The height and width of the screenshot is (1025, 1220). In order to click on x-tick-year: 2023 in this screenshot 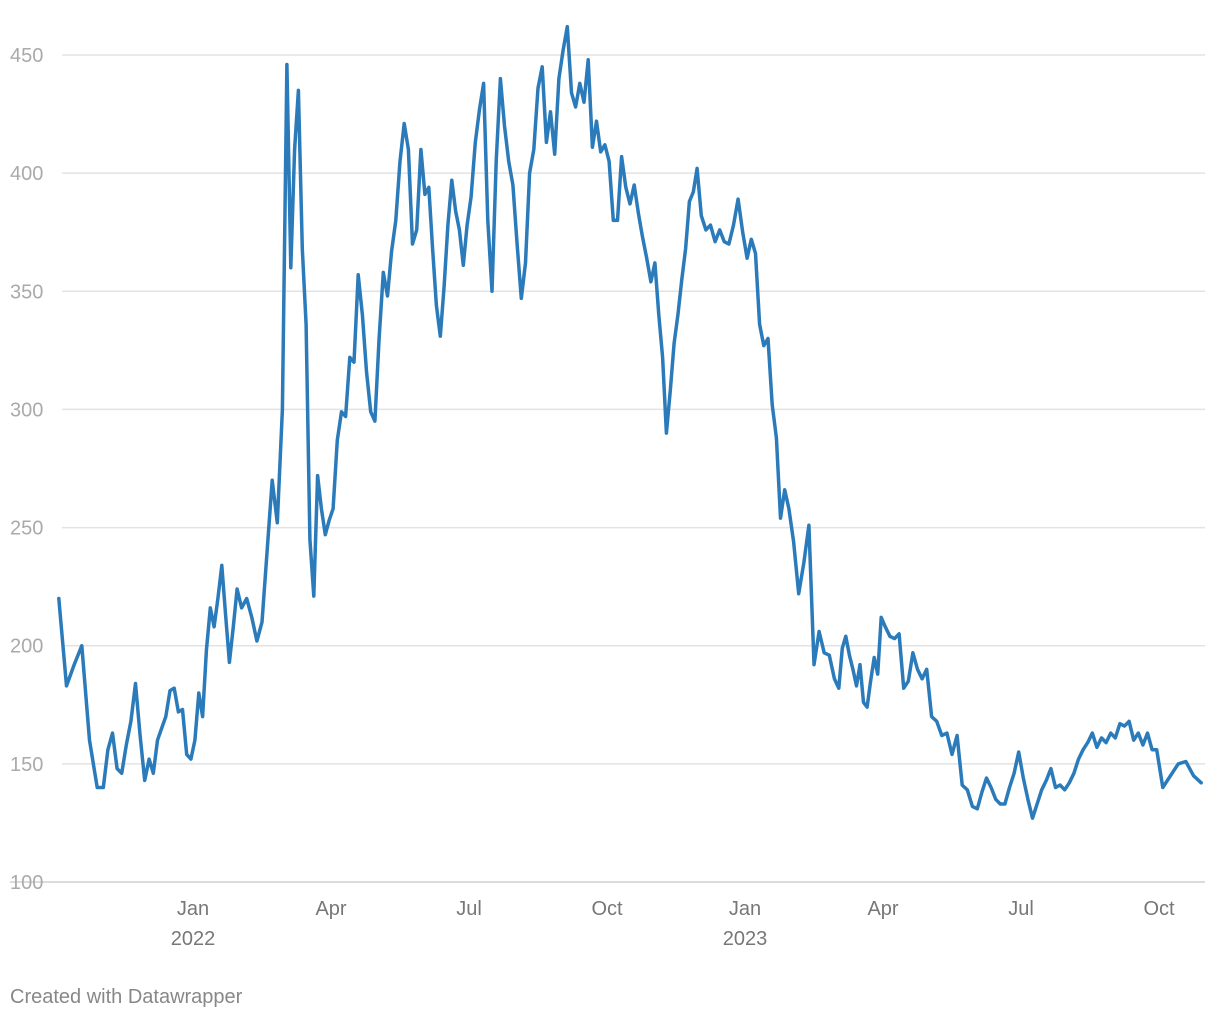, I will do `click(745, 939)`.